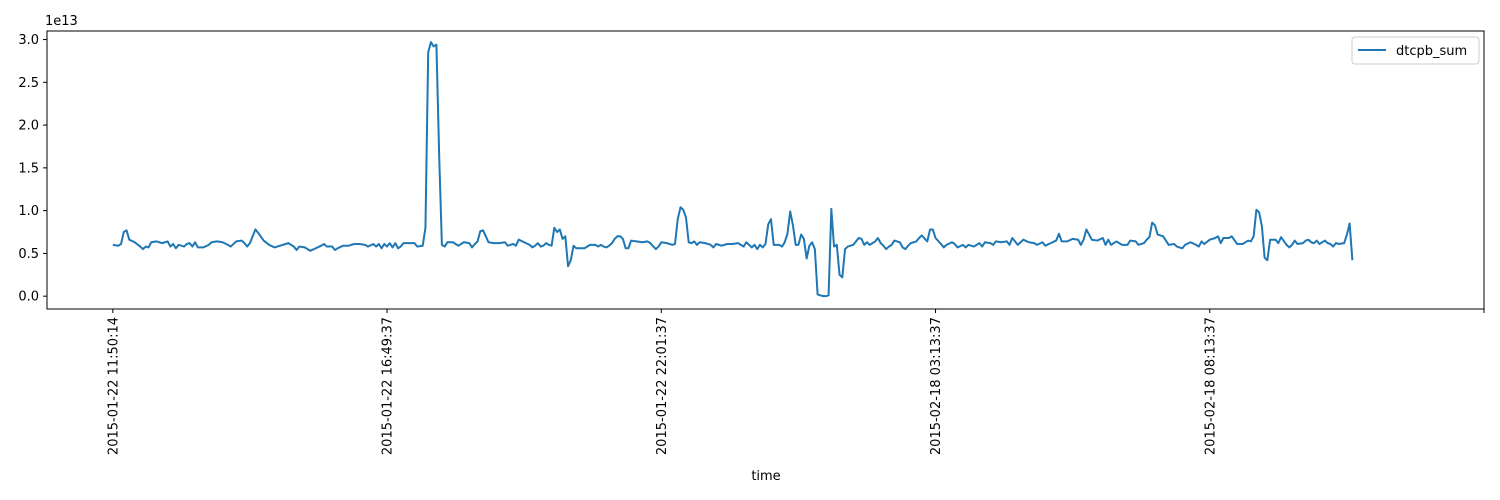 Image resolution: width=1500 pixels, height=500 pixels. I want to click on x-tick-label: 2015-01-22 22:01:37, so click(662, 386).